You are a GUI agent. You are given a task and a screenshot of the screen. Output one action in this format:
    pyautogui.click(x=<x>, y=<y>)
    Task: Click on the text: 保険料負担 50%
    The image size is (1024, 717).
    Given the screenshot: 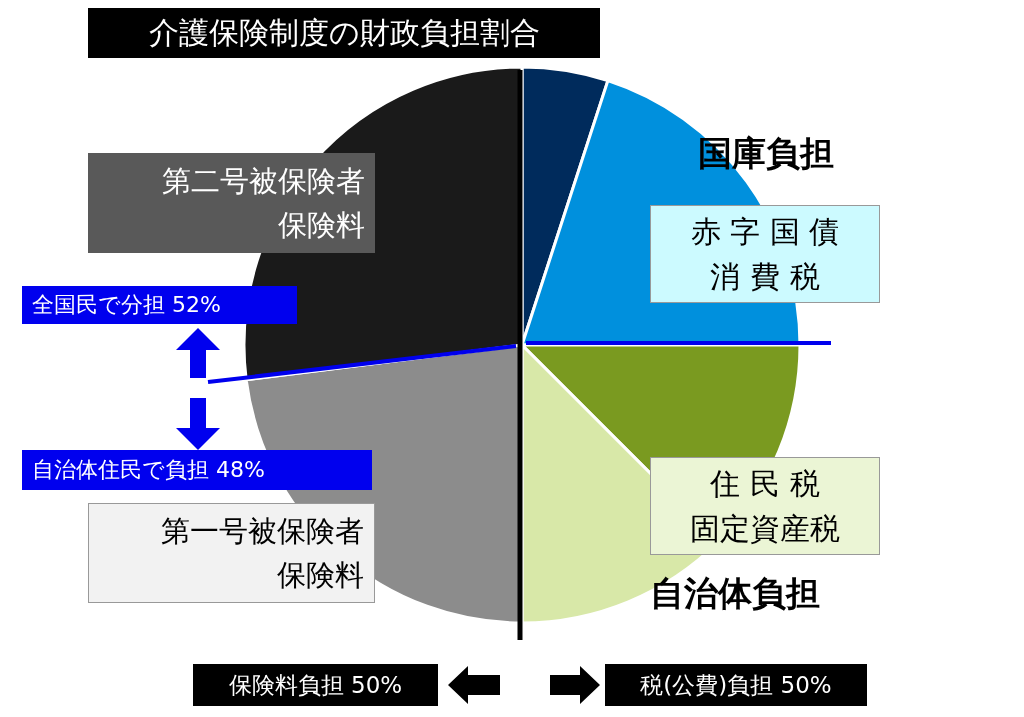 What is the action you would take?
    pyautogui.click(x=315, y=685)
    